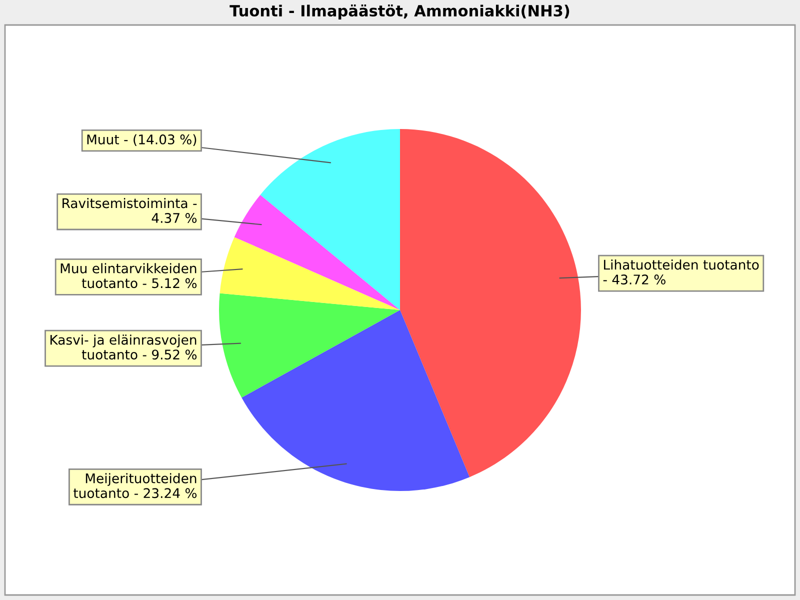 This screenshot has height=600, width=800. What do you see at coordinates (174, 218) in the screenshot?
I see `data-label: 4.37 %` at bounding box center [174, 218].